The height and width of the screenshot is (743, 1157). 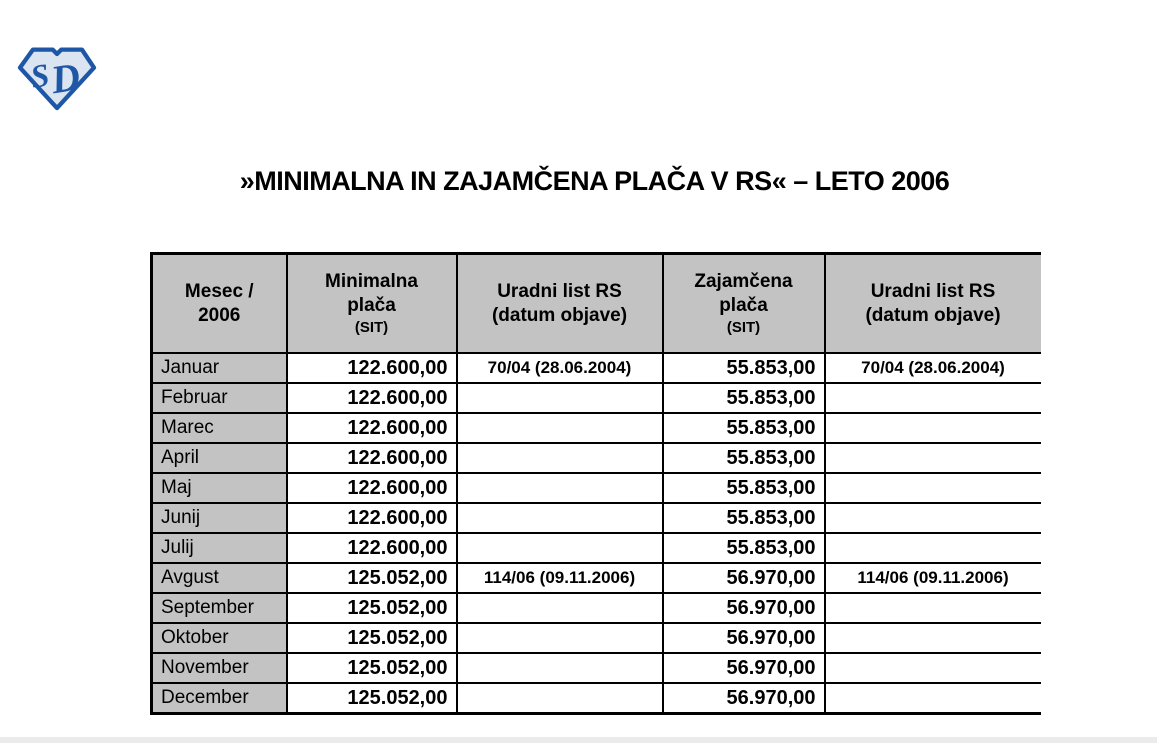 I want to click on logo-letter-s: S, so click(x=40, y=76).